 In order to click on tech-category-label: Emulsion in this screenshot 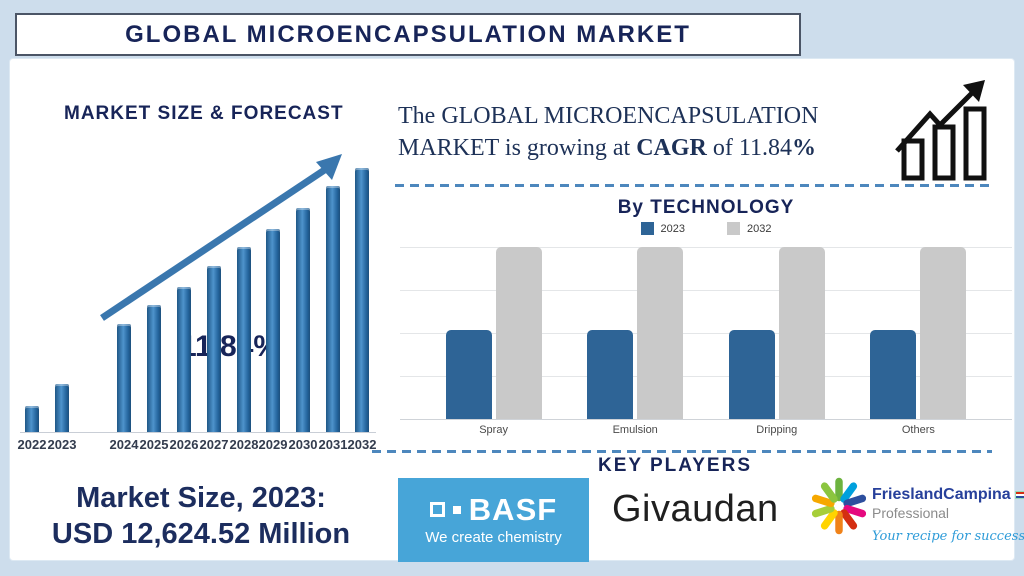, I will do `click(635, 430)`.